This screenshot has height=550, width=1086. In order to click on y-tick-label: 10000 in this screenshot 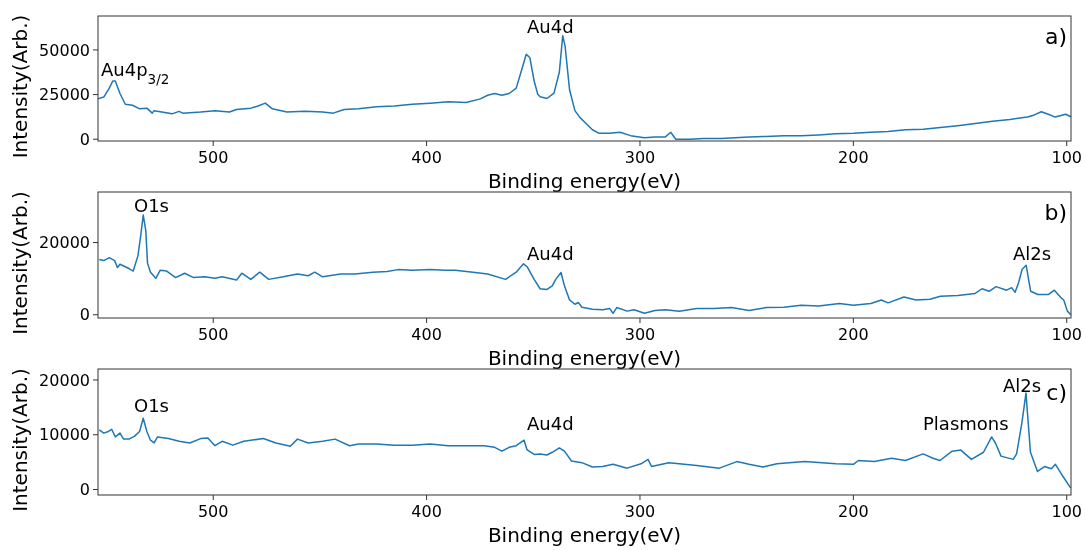, I will do `click(64, 435)`.